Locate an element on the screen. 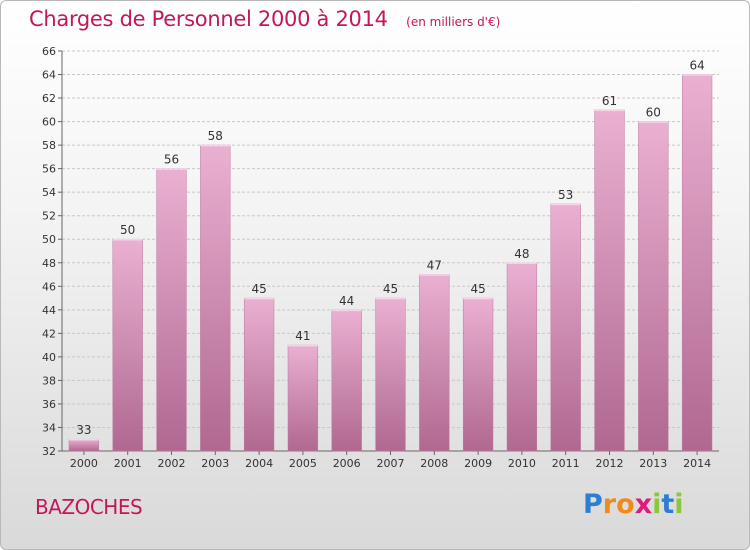 The height and width of the screenshot is (550, 750). data-label: 53 is located at coordinates (565, 195).